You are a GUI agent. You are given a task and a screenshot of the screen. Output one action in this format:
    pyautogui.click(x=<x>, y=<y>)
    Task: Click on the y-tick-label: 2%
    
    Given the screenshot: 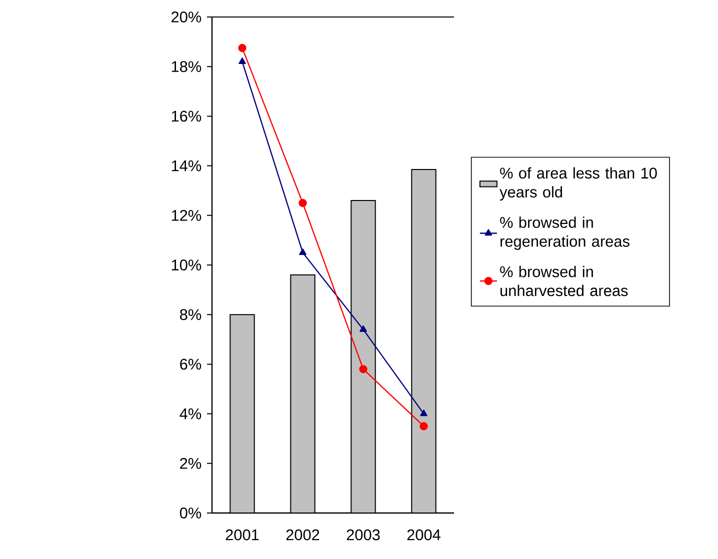 What is the action you would take?
    pyautogui.click(x=191, y=463)
    